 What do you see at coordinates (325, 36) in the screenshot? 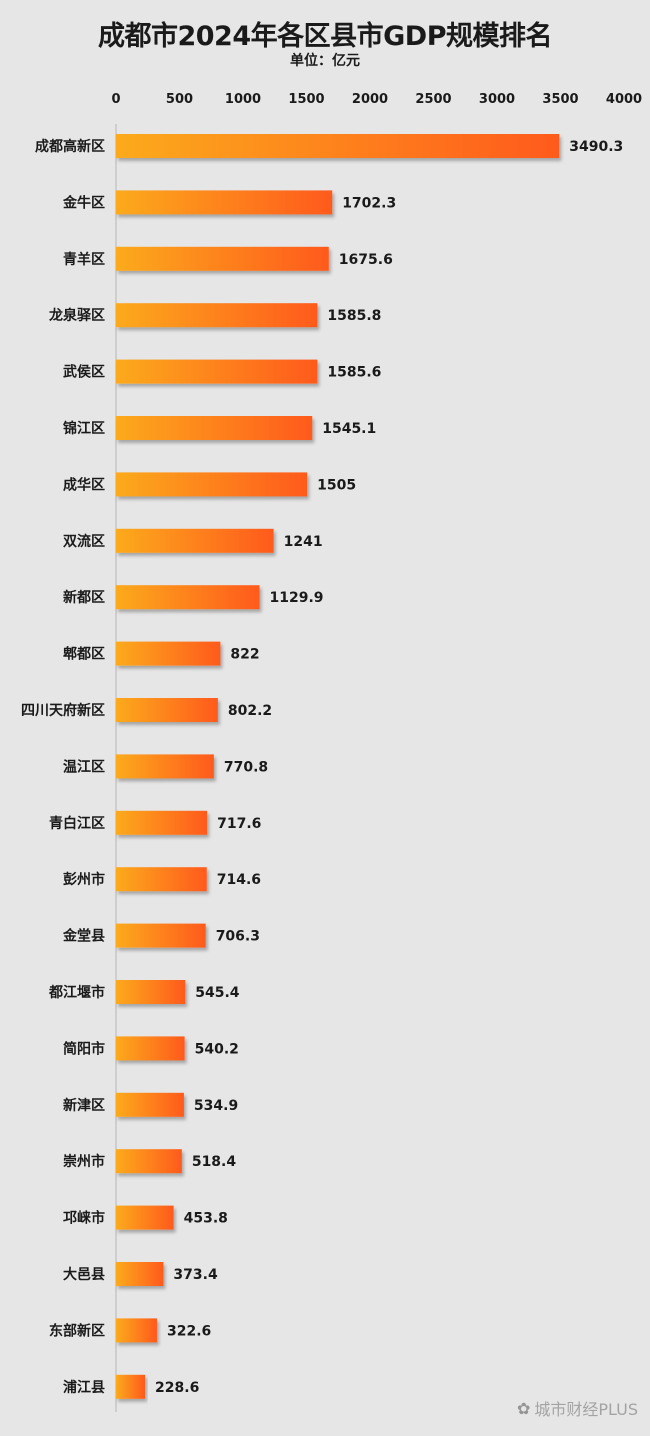
I see `chart-title: 成都市2024年各区县市GDP规模排名` at bounding box center [325, 36].